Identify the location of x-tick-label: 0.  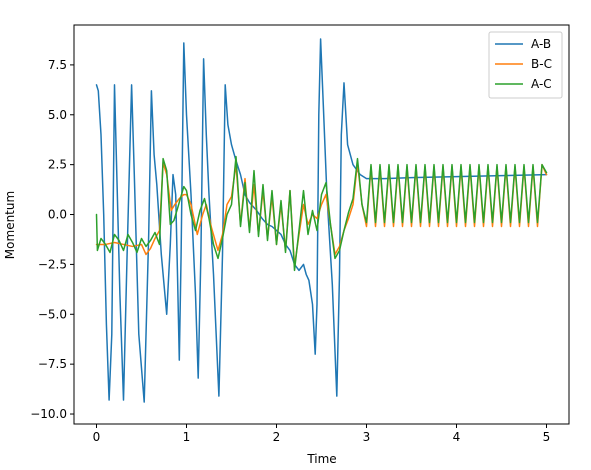
(97, 437).